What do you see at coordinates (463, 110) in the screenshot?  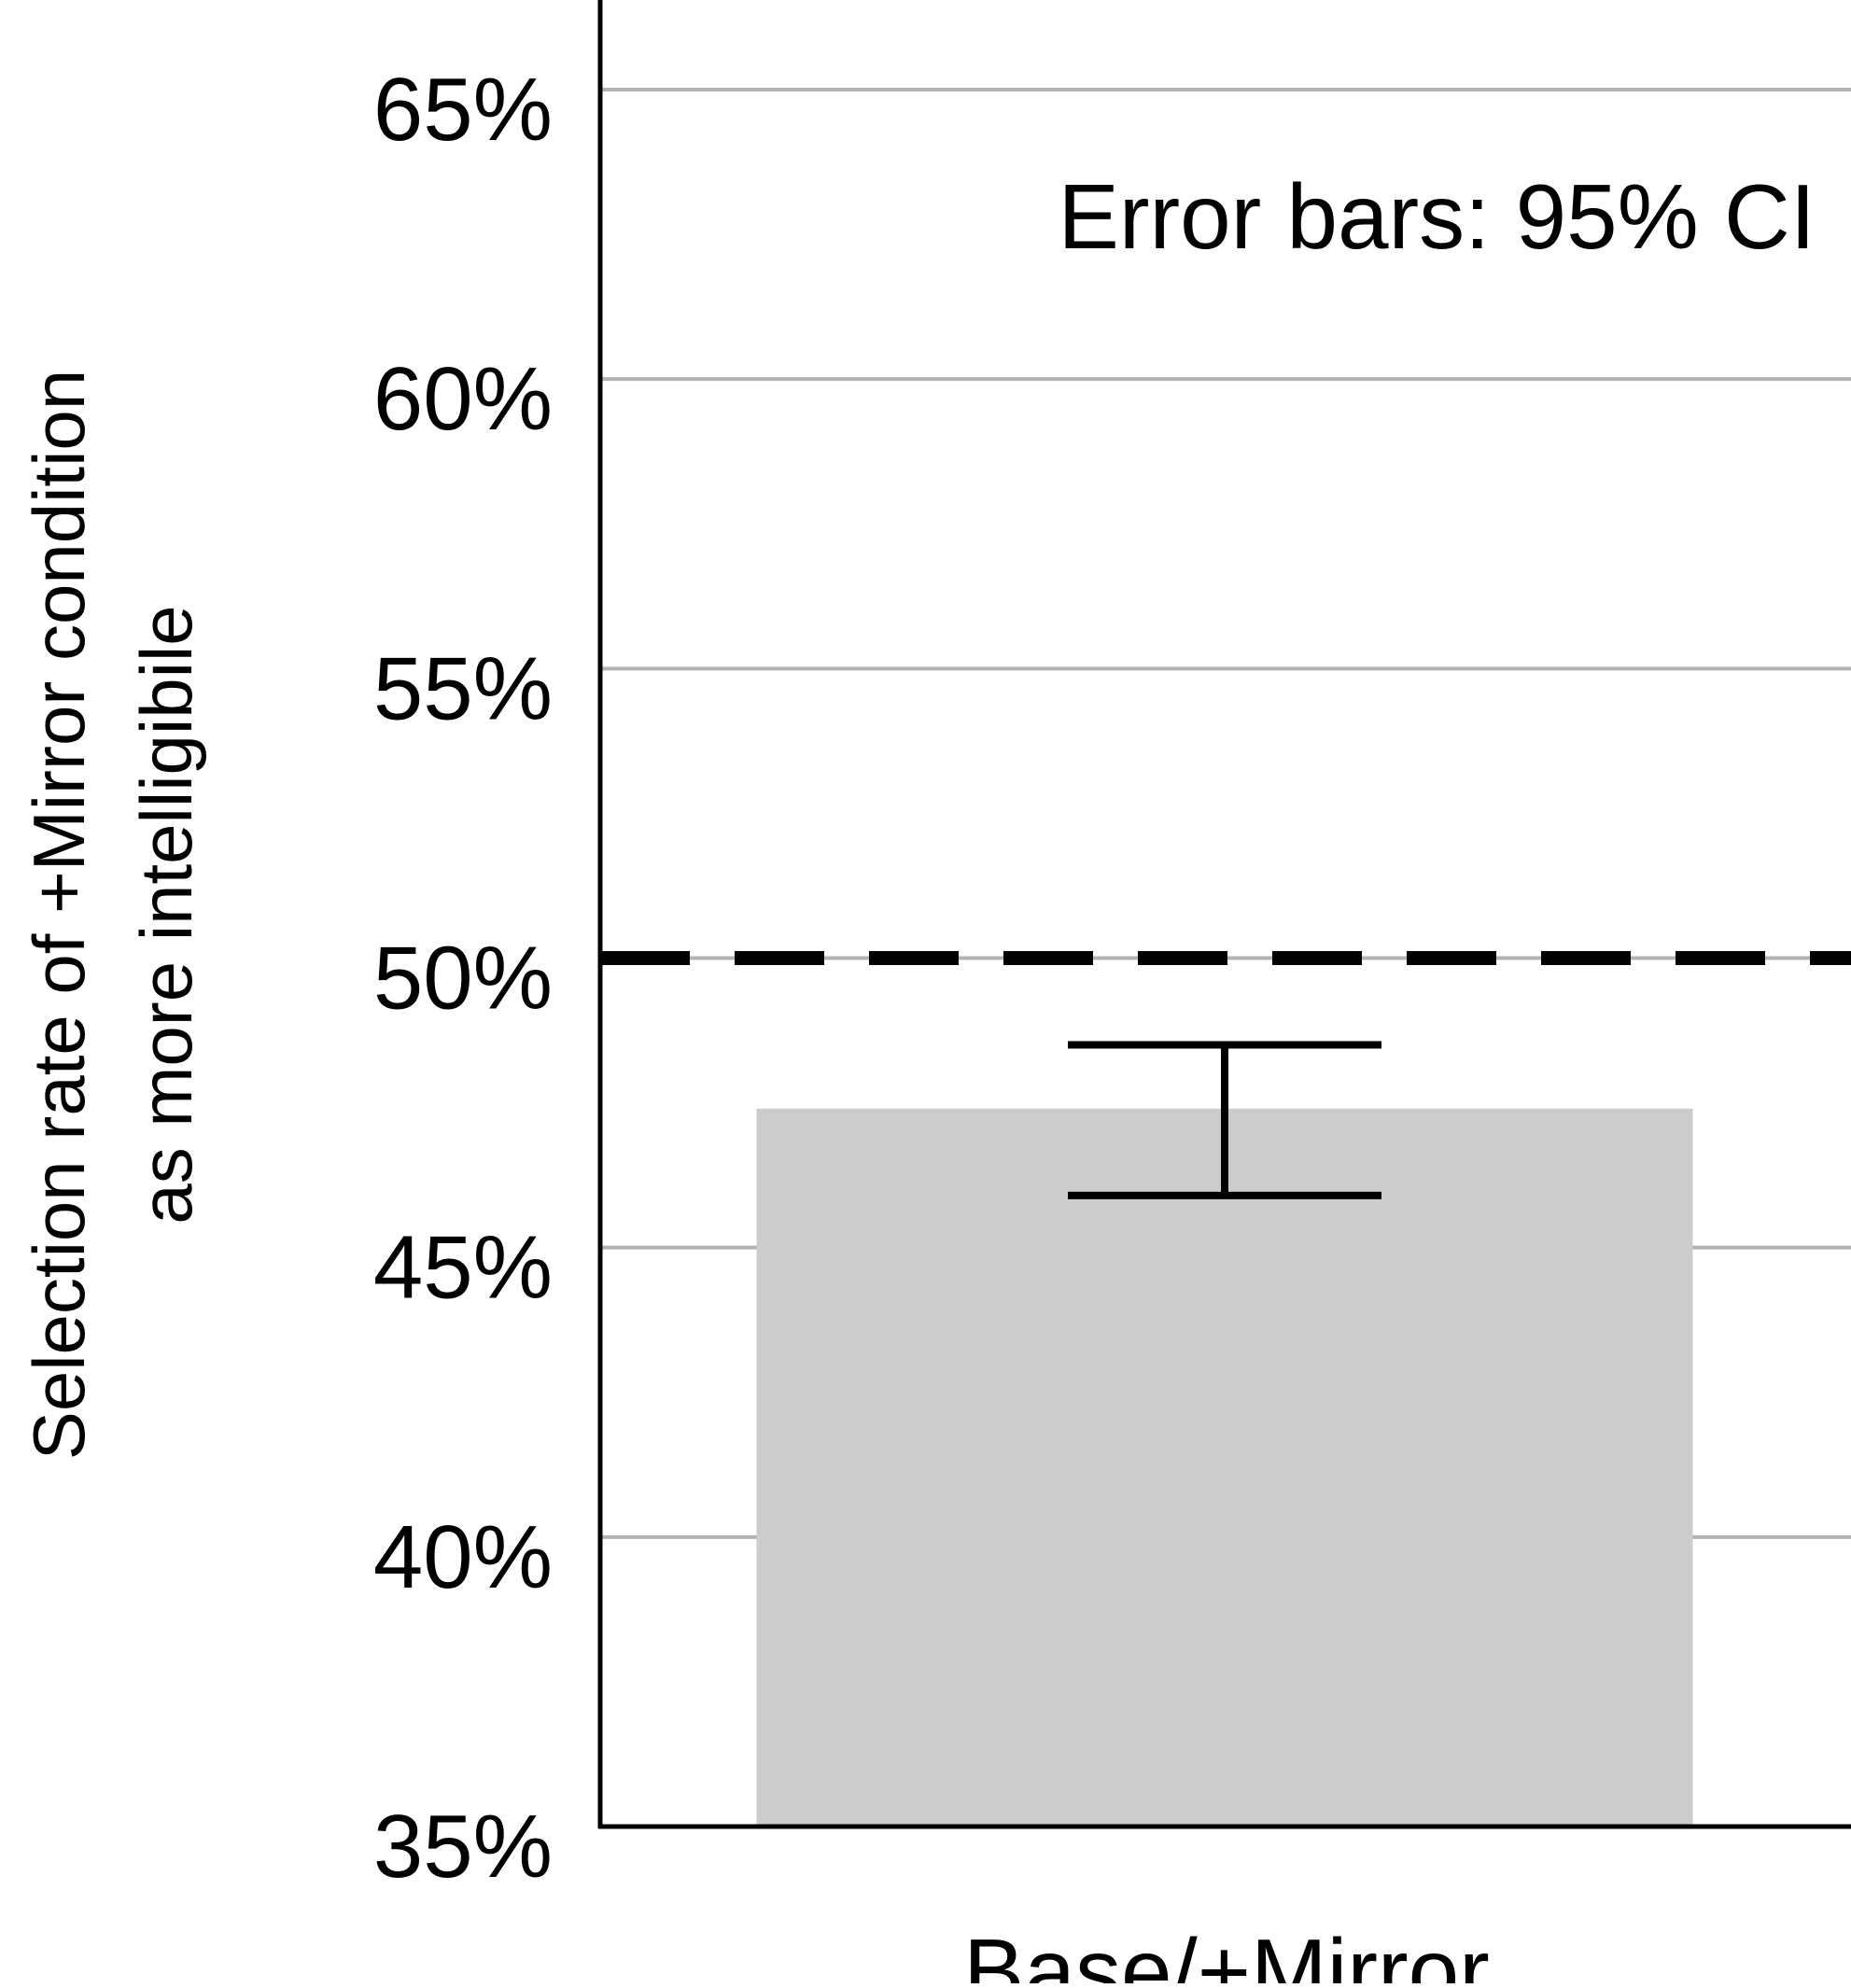 I see `y-tick-label-6: 65%` at bounding box center [463, 110].